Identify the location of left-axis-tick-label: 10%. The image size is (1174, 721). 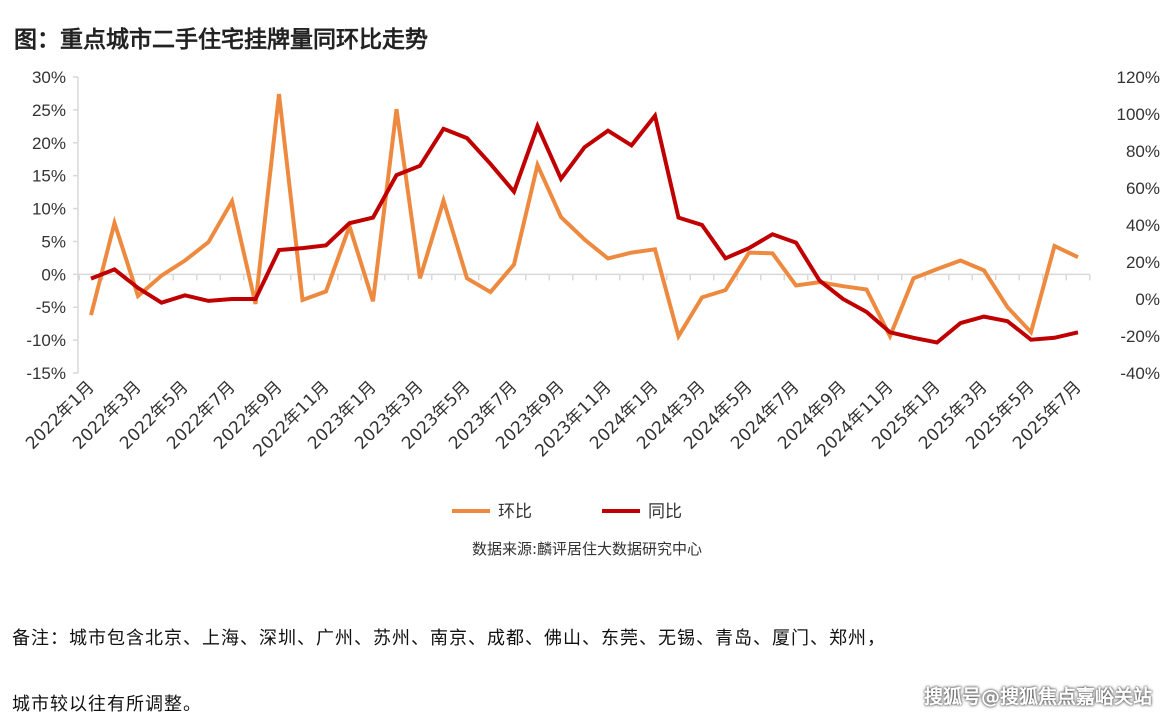
(49, 209).